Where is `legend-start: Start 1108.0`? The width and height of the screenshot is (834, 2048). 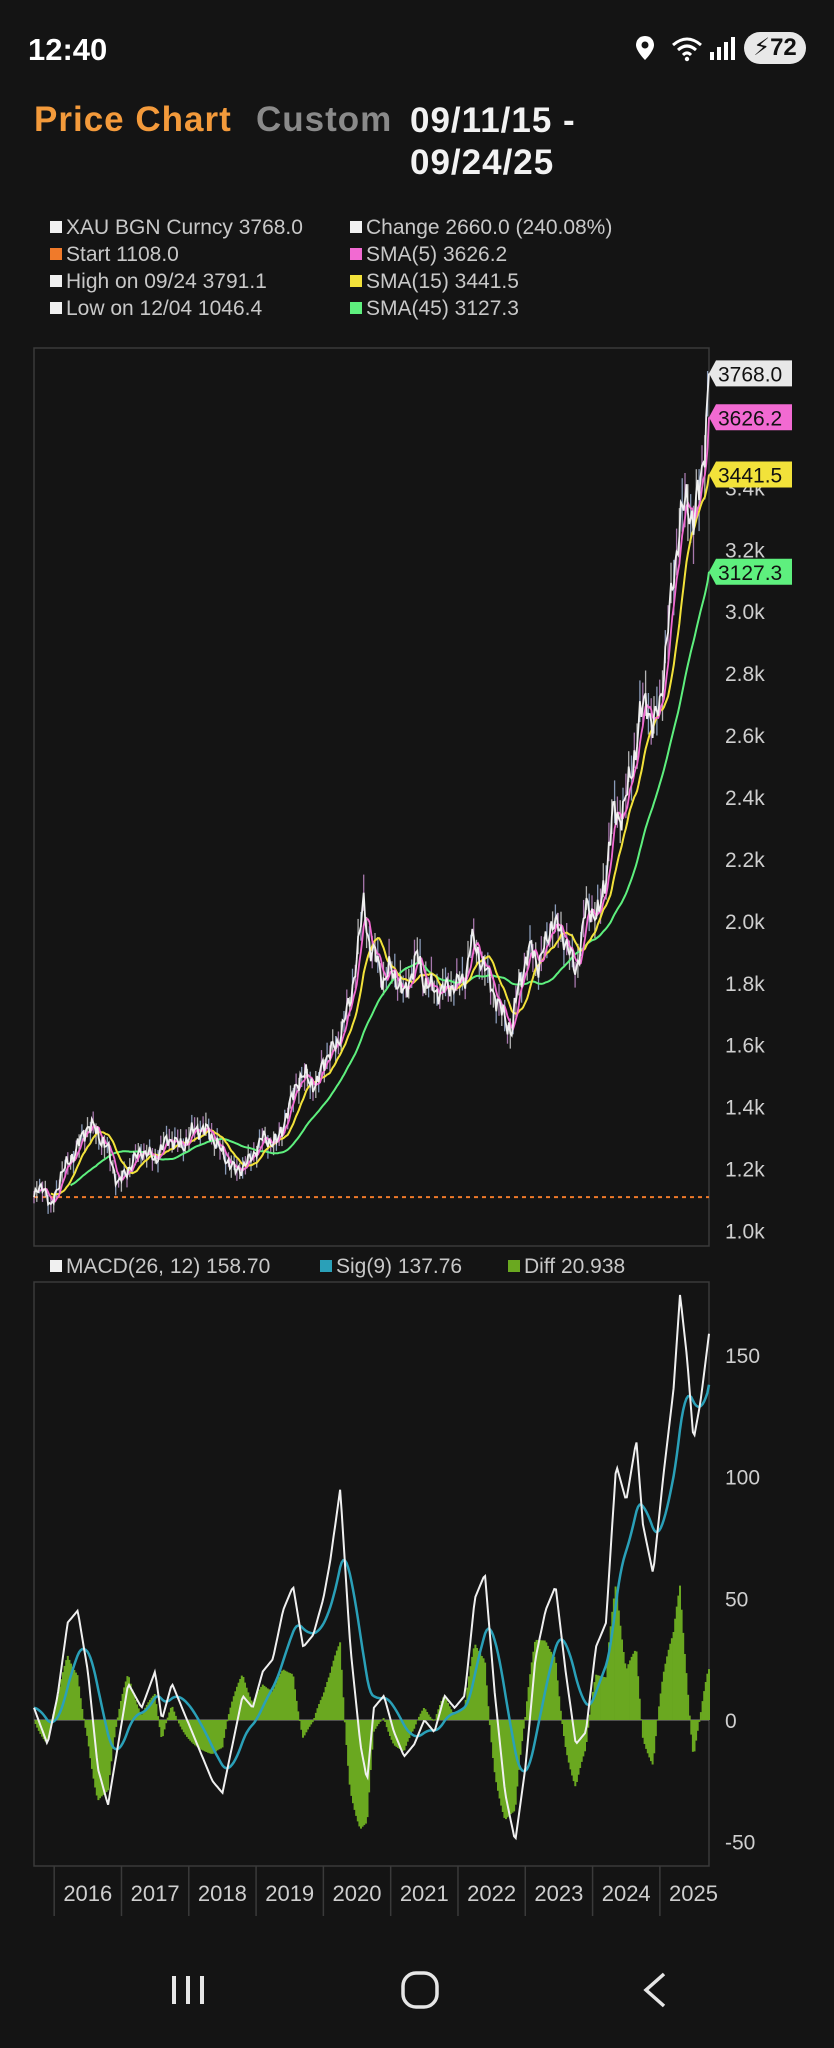 legend-start: Start 1108.0 is located at coordinates (114, 255).